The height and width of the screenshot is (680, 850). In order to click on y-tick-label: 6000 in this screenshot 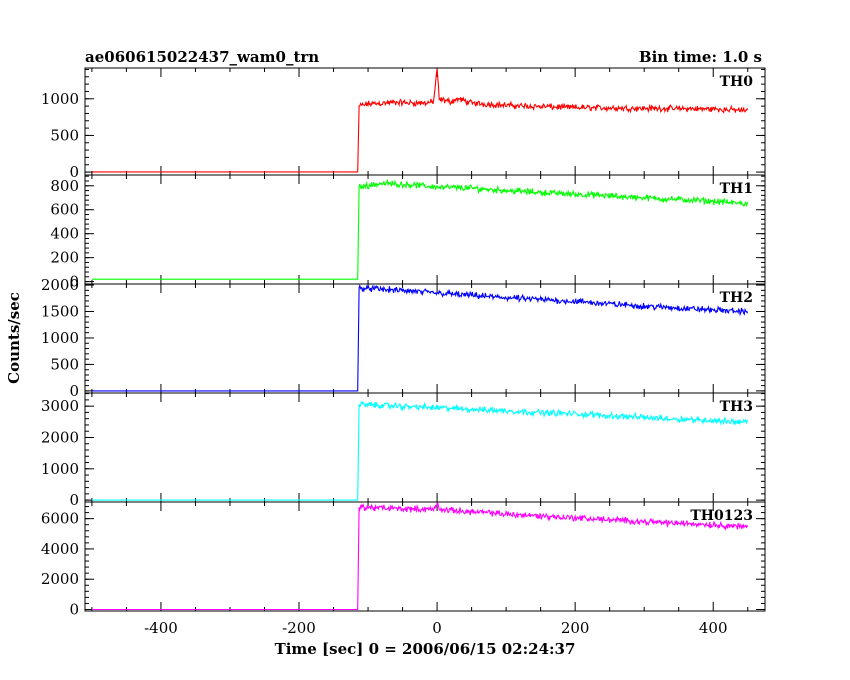, I will do `click(60, 519)`.